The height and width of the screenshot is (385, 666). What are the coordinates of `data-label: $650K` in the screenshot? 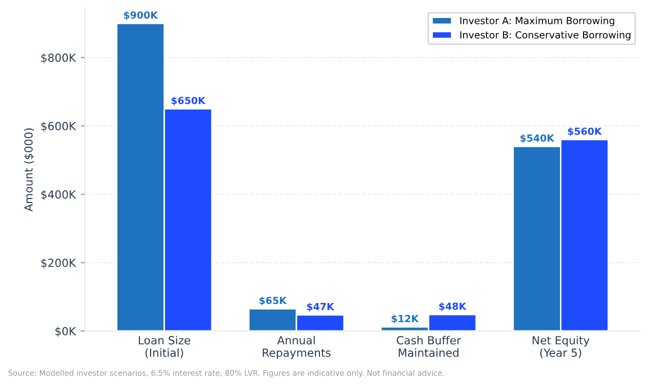 It's located at (189, 101).